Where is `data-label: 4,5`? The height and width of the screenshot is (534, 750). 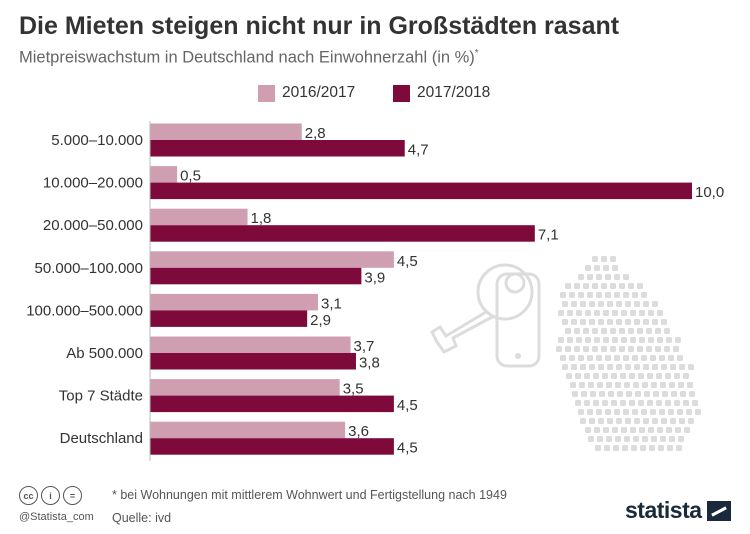 data-label: 4,5 is located at coordinates (407, 448).